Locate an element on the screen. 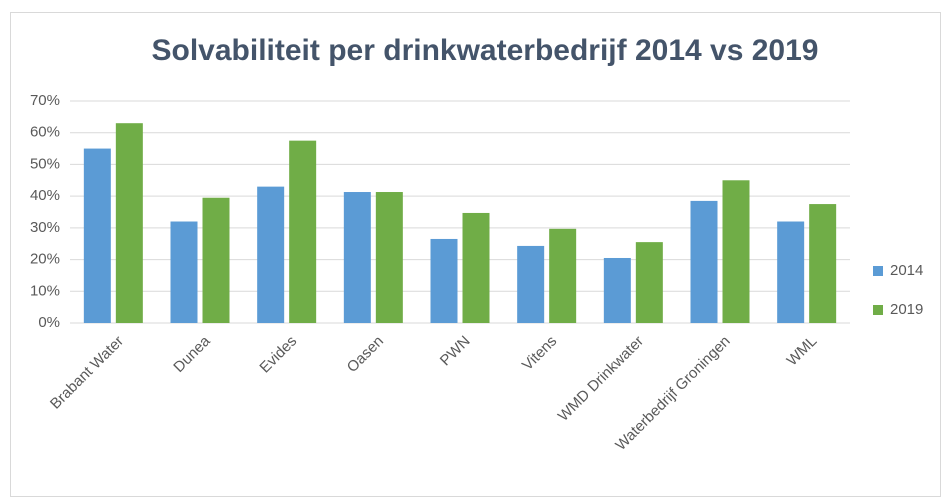 This screenshot has width=951, height=497. y-tick-label: 10% is located at coordinates (45, 290).